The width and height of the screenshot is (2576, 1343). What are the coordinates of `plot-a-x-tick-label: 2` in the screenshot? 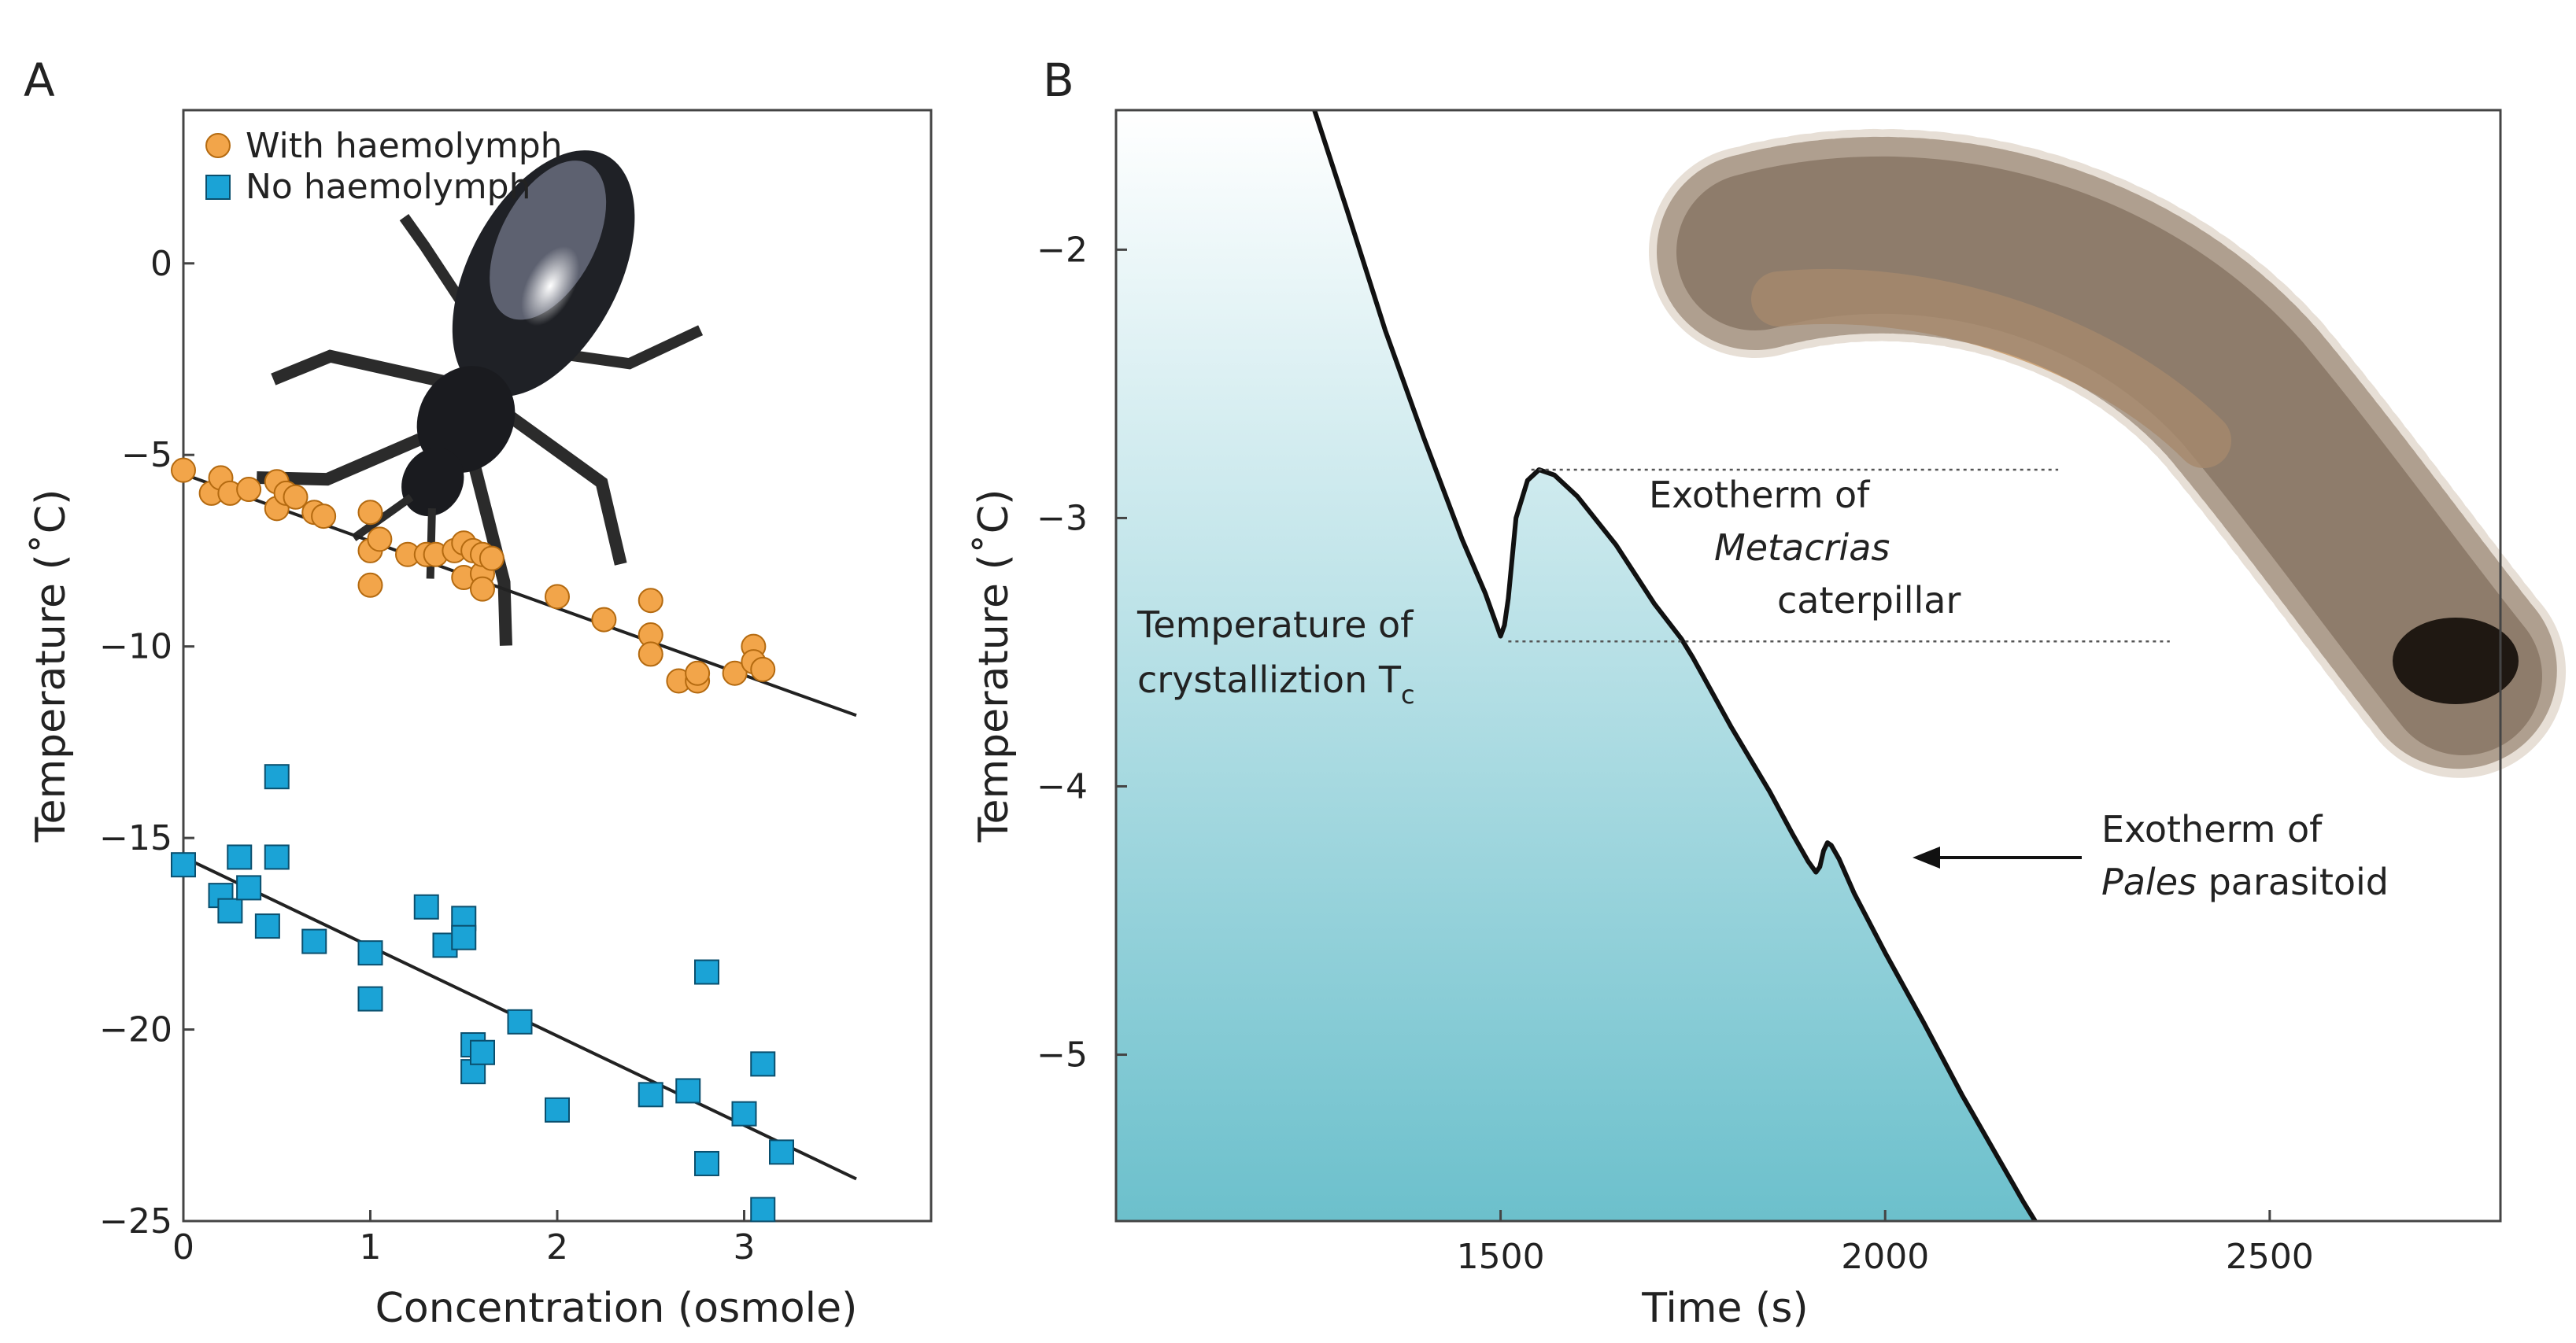 It's located at (557, 1247).